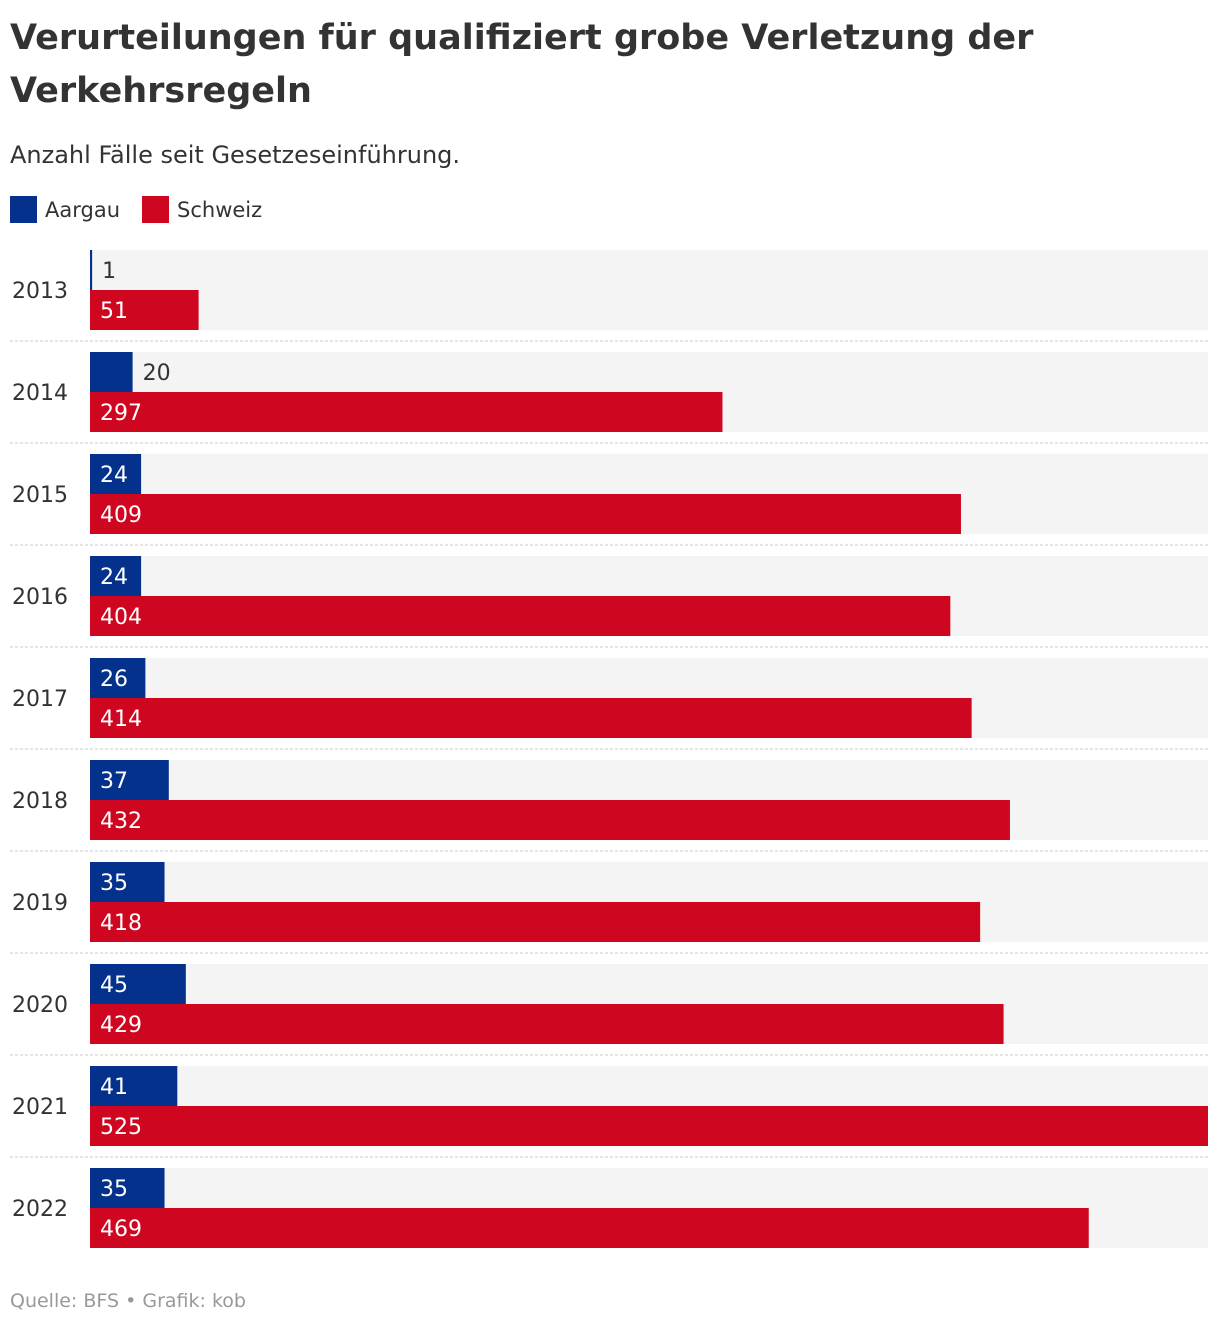 This screenshot has height=1328, width=1220. Describe the element at coordinates (134, 1086) in the screenshot. I see `bar-aargau-2021` at that location.